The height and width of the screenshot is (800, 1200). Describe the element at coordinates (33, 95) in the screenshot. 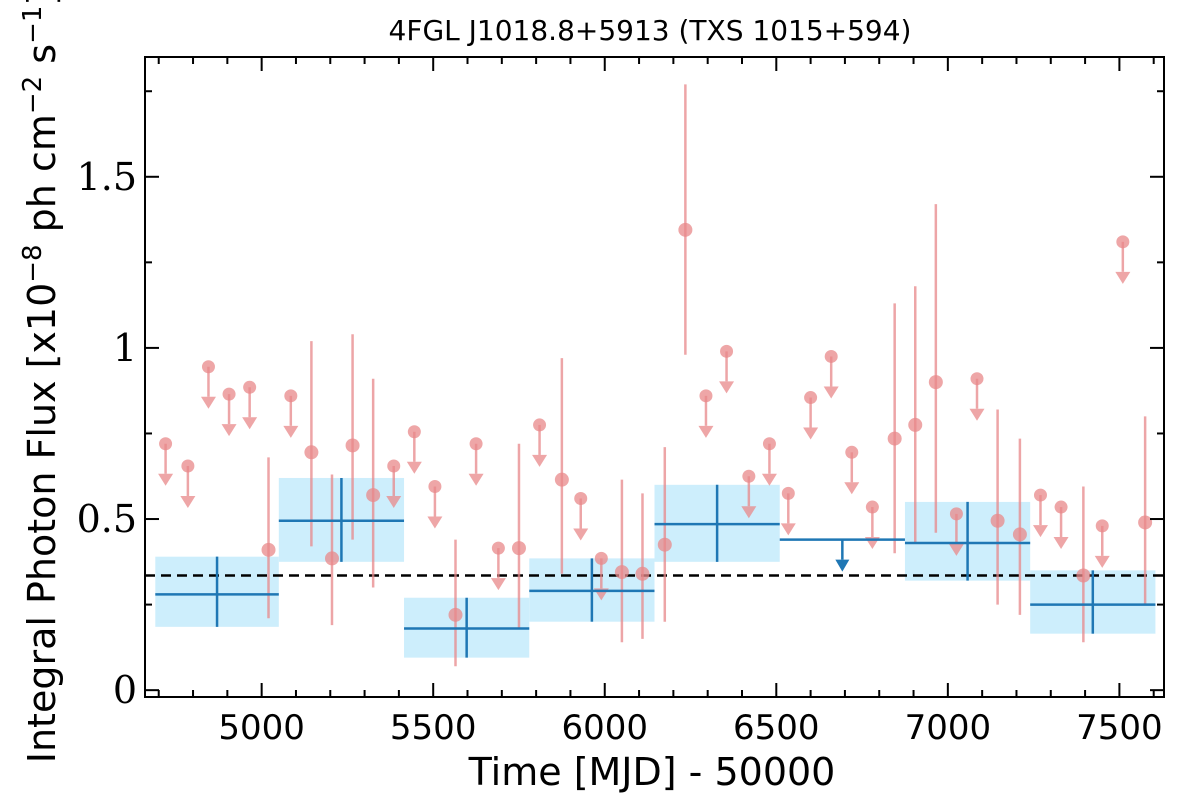

I see `y-axis-label-exp-2: −2` at that location.